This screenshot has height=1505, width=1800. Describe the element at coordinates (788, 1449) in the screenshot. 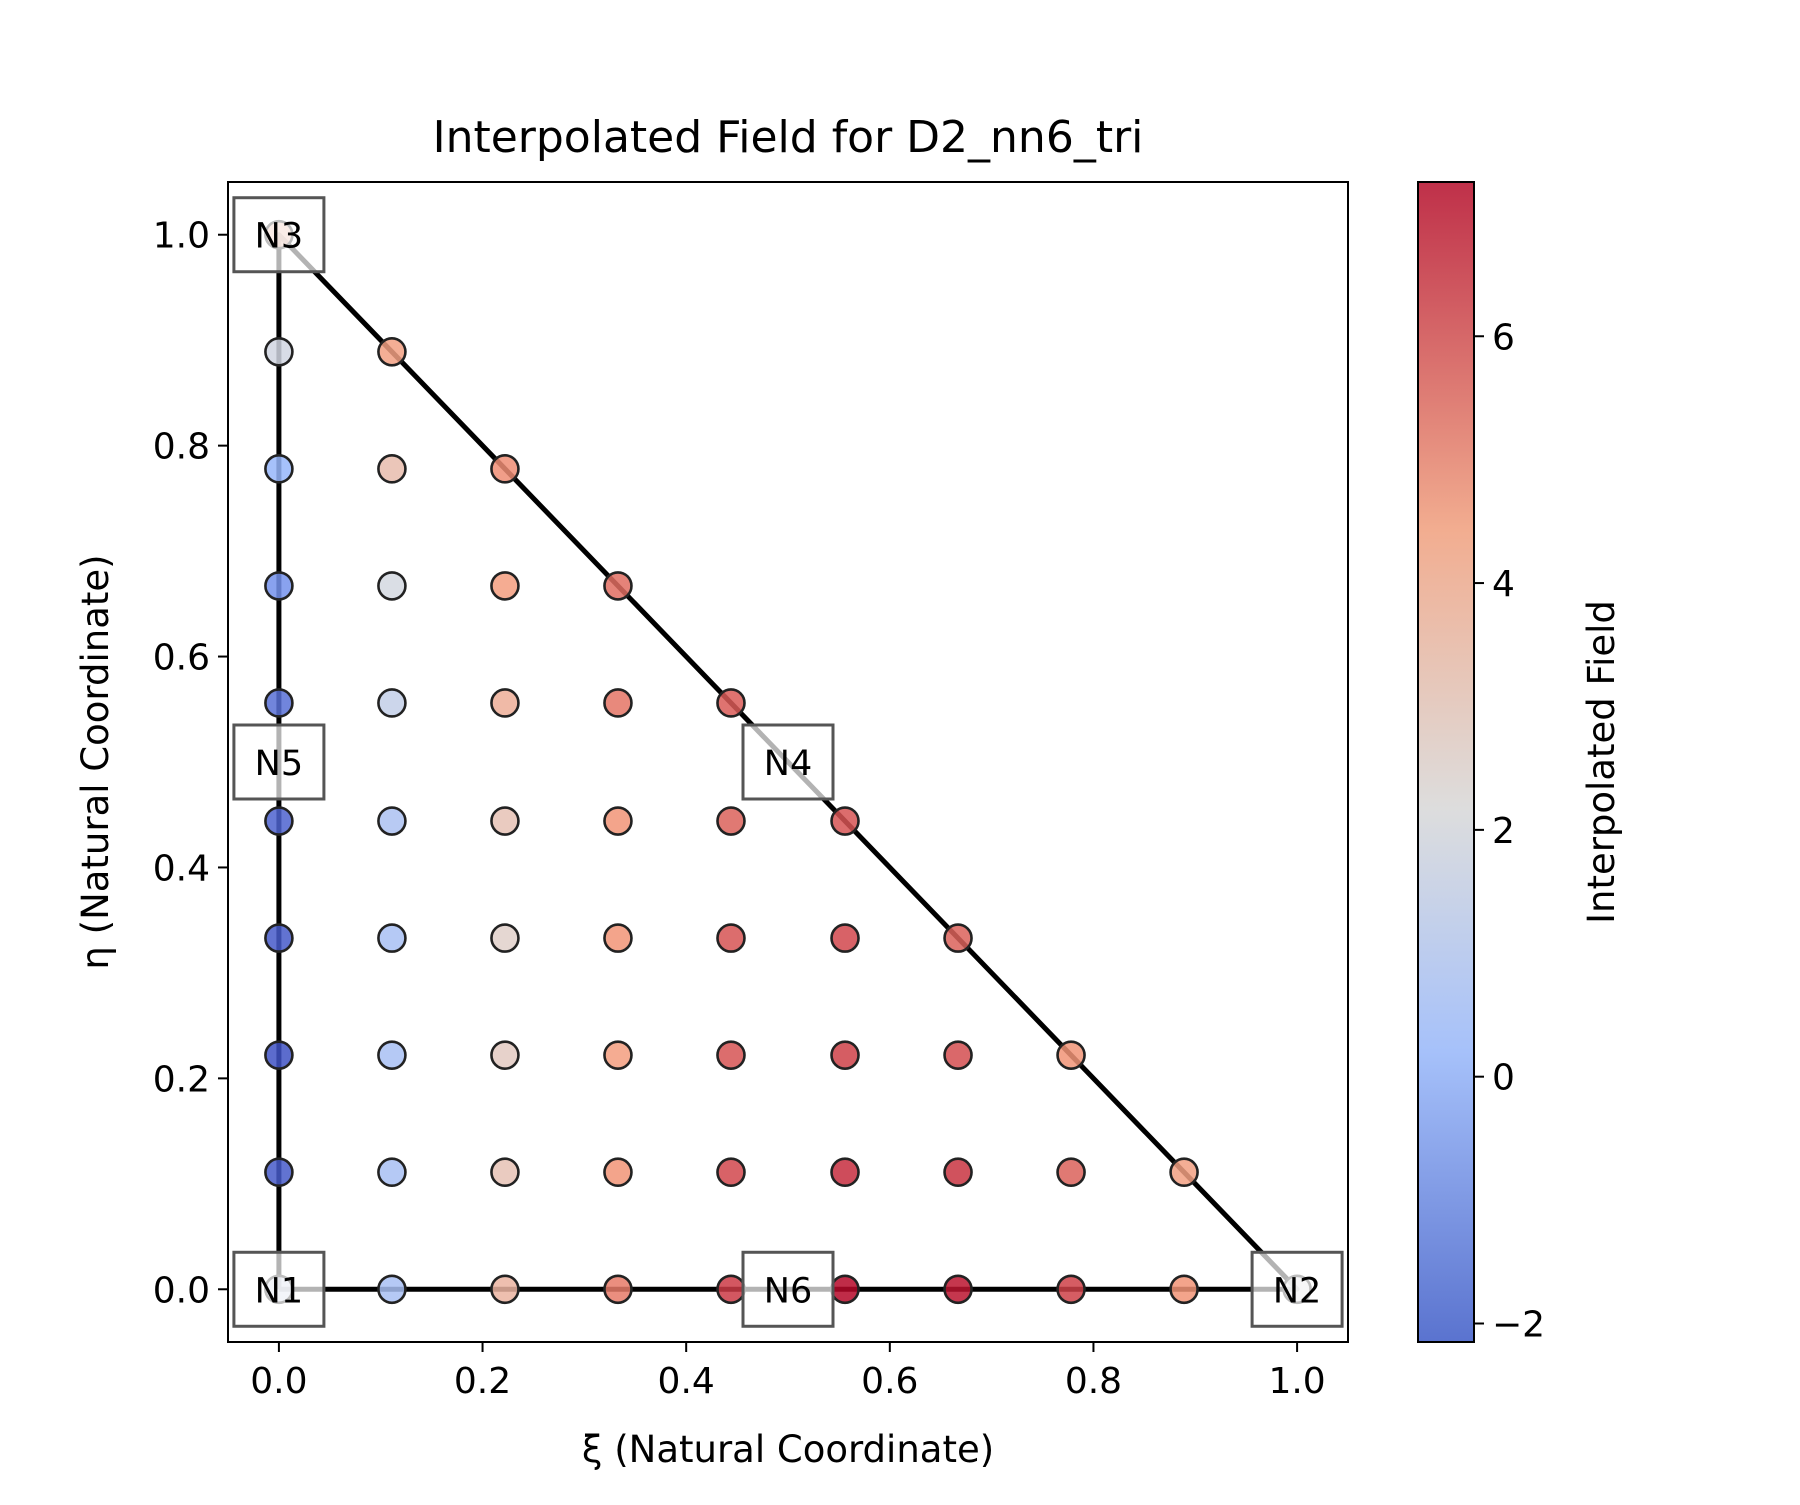

I see `x-axis-label: ξ (Natural Coordinate)` at that location.